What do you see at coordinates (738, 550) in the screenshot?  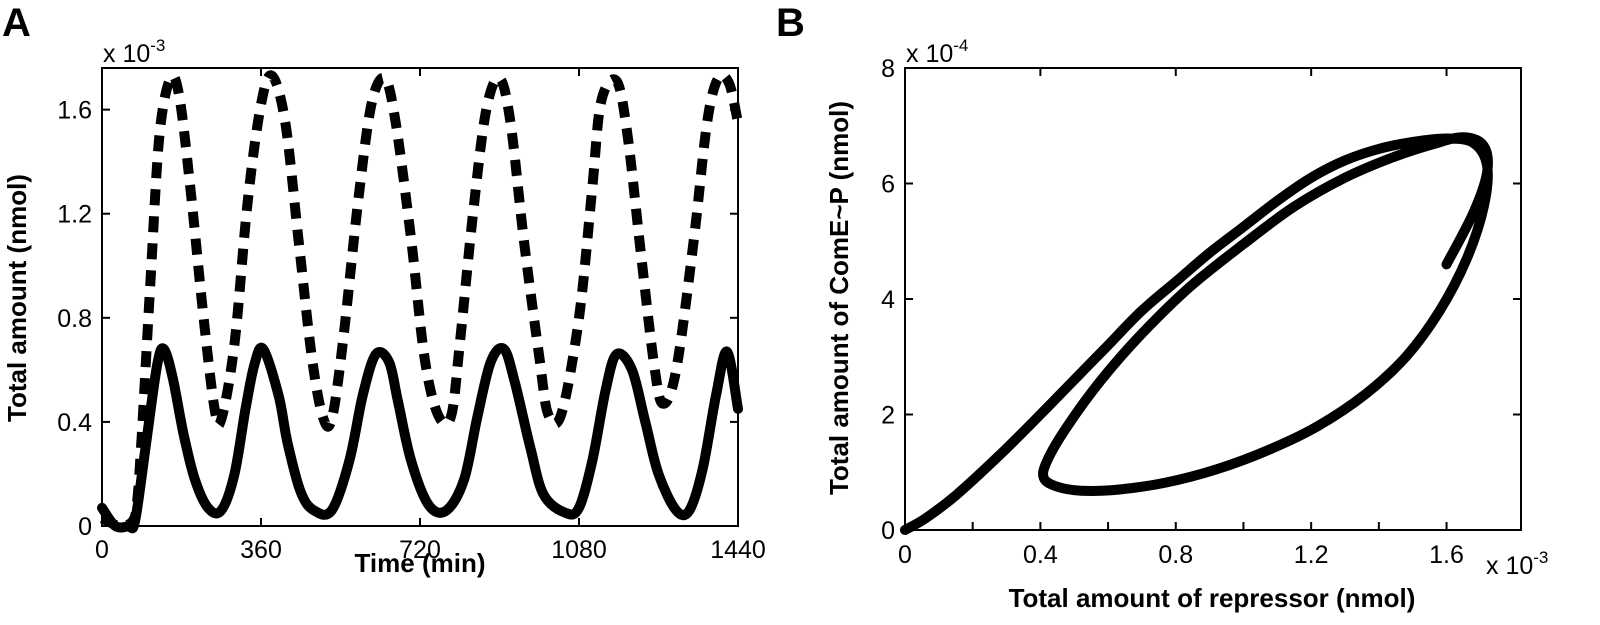 I see `x-tick-label: 1440` at bounding box center [738, 550].